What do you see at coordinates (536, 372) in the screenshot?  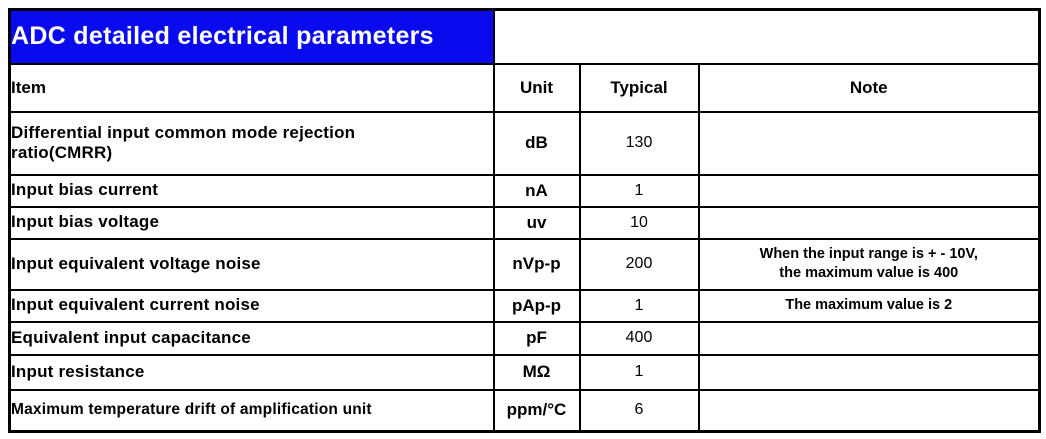 I see `unit-cell: MΩ` at bounding box center [536, 372].